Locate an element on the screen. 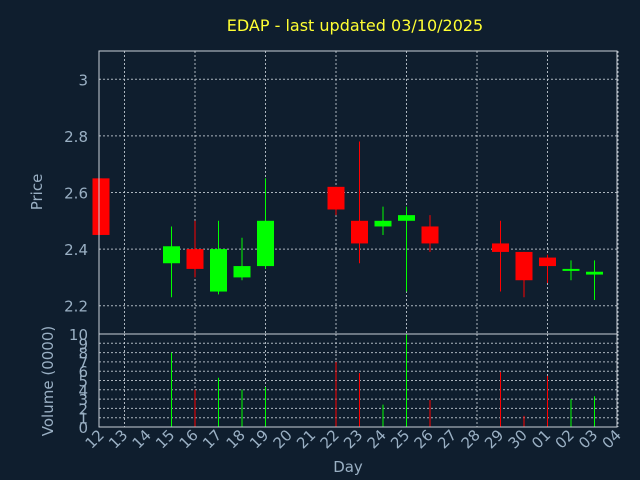  price-tick-label: 2.4 is located at coordinates (76, 250).